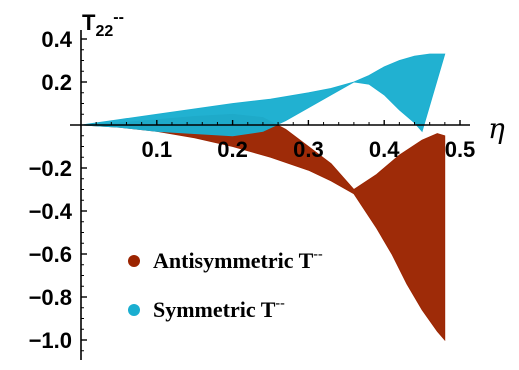  Describe the element at coordinates (225, 284) in the screenshot. I see `legend: Antisymmetric T-- Symmetric T--` at that location.